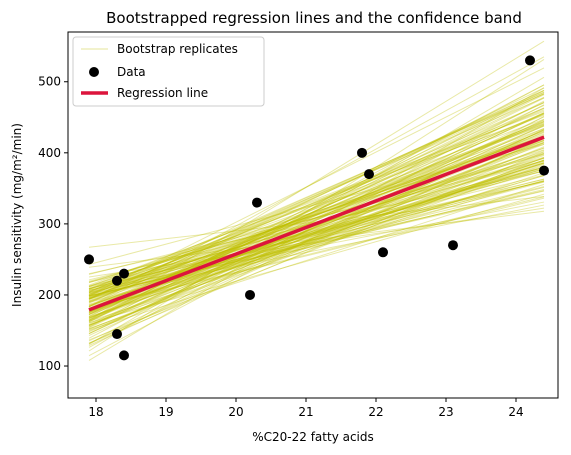 This screenshot has width=571, height=455. I want to click on legend-box, so click(168, 71).